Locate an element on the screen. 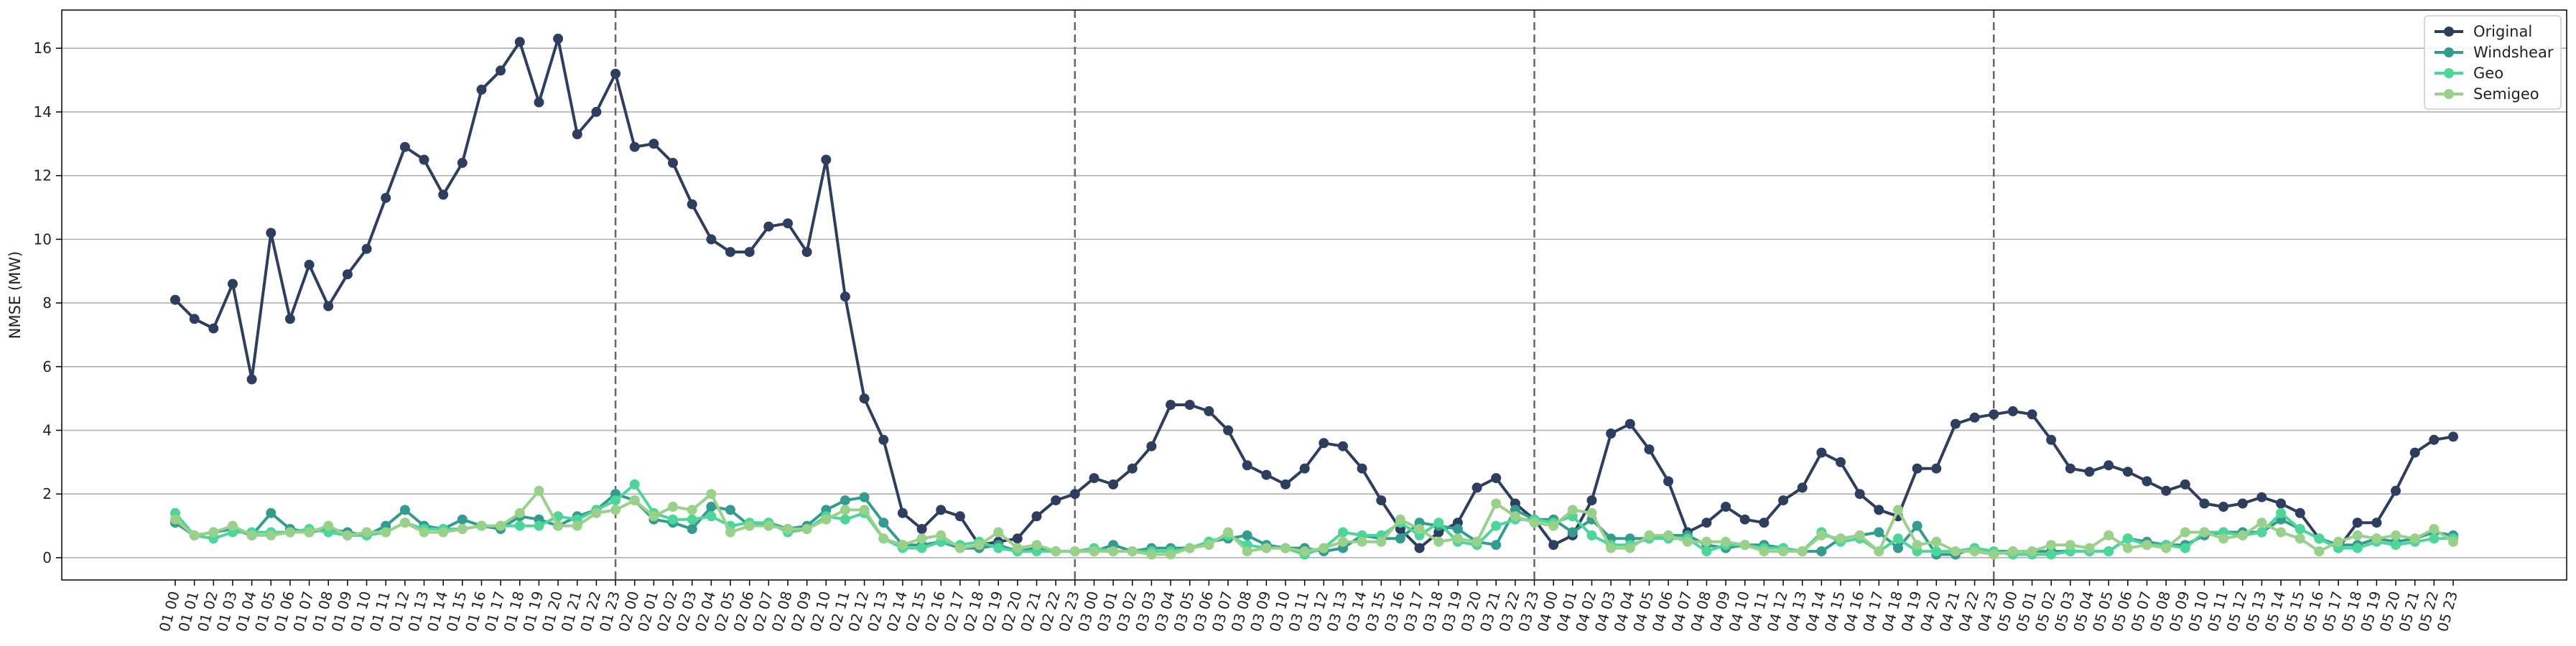 Image resolution: width=2576 pixels, height=646 pixels. legend-entry-windshear: Windshear is located at coordinates (2513, 52).